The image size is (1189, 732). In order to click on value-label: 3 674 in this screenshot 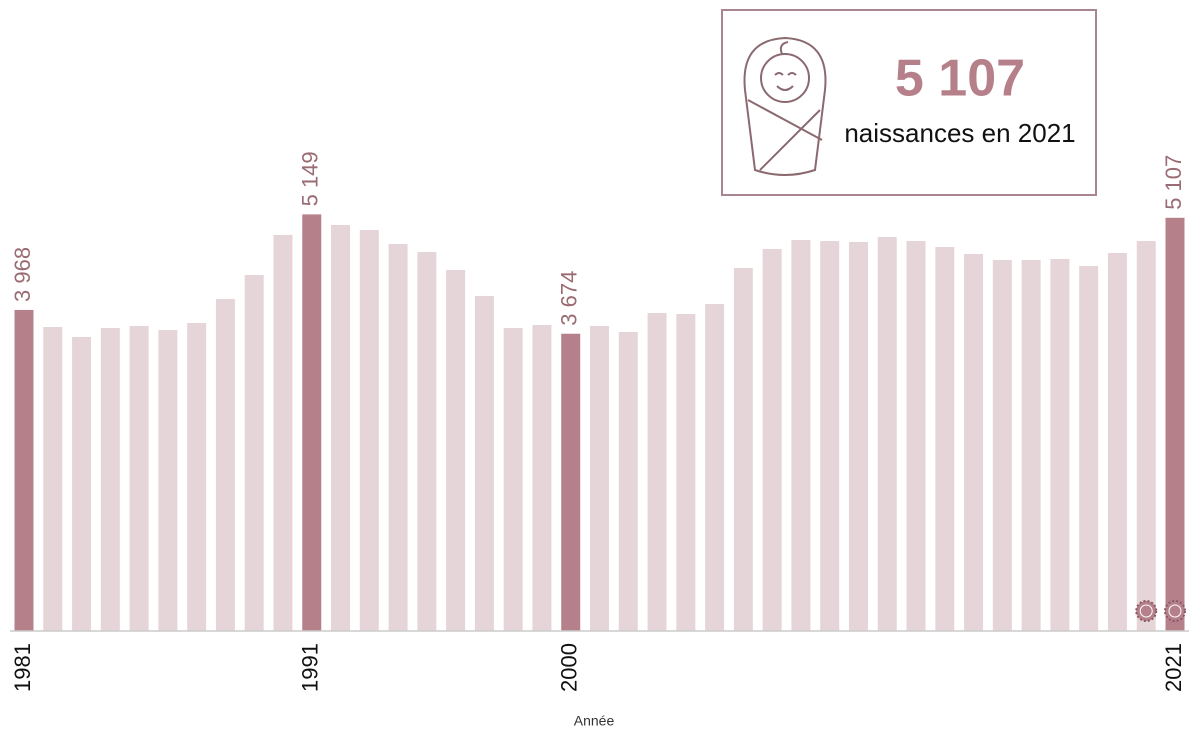, I will do `click(569, 298)`.